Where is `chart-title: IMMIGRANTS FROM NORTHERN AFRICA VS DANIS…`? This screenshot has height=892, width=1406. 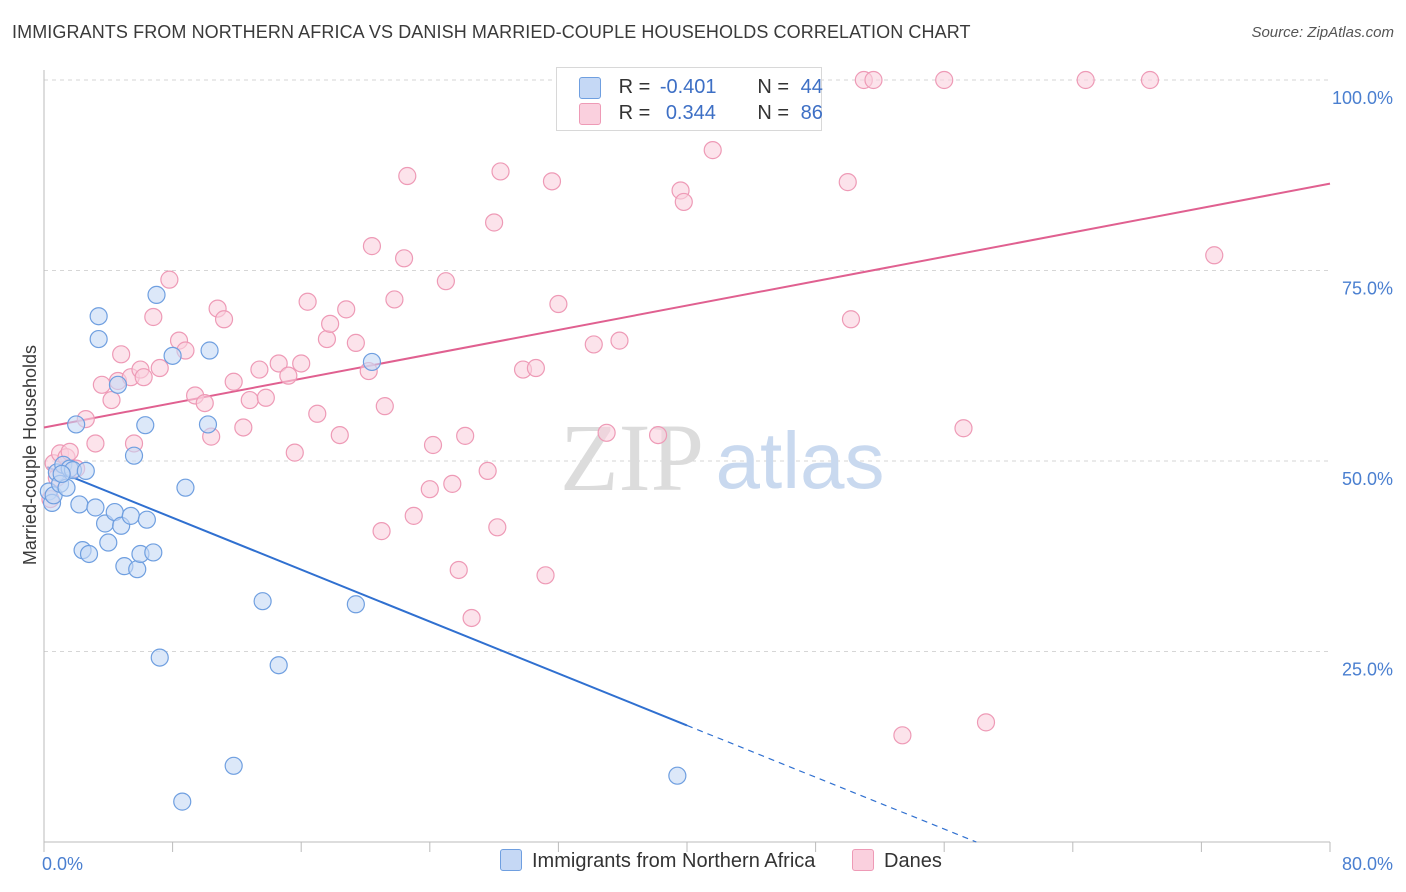 chart-title: IMMIGRANTS FROM NORTHERN AFRICA VS DANIS… is located at coordinates (491, 32).